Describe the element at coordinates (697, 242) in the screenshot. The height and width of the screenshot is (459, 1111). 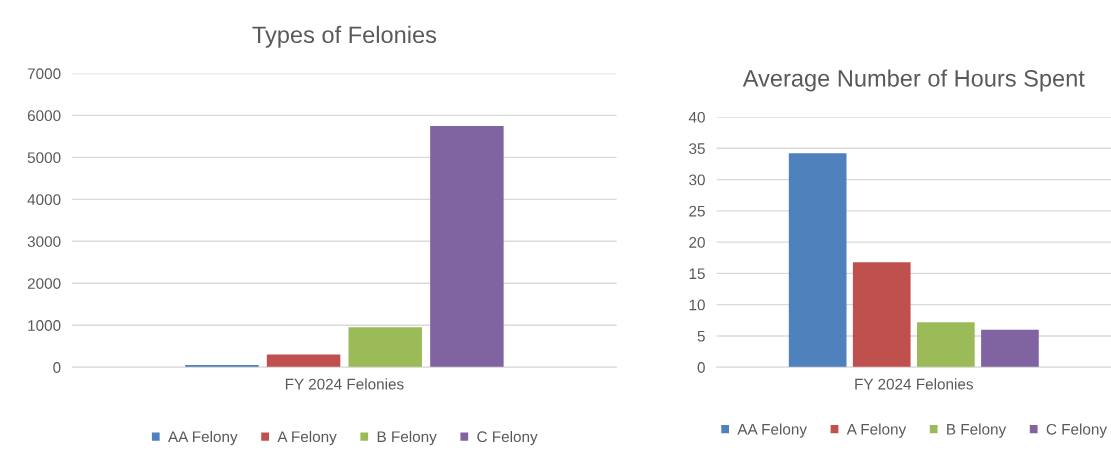
I see `y-tick-label: 20` at that location.